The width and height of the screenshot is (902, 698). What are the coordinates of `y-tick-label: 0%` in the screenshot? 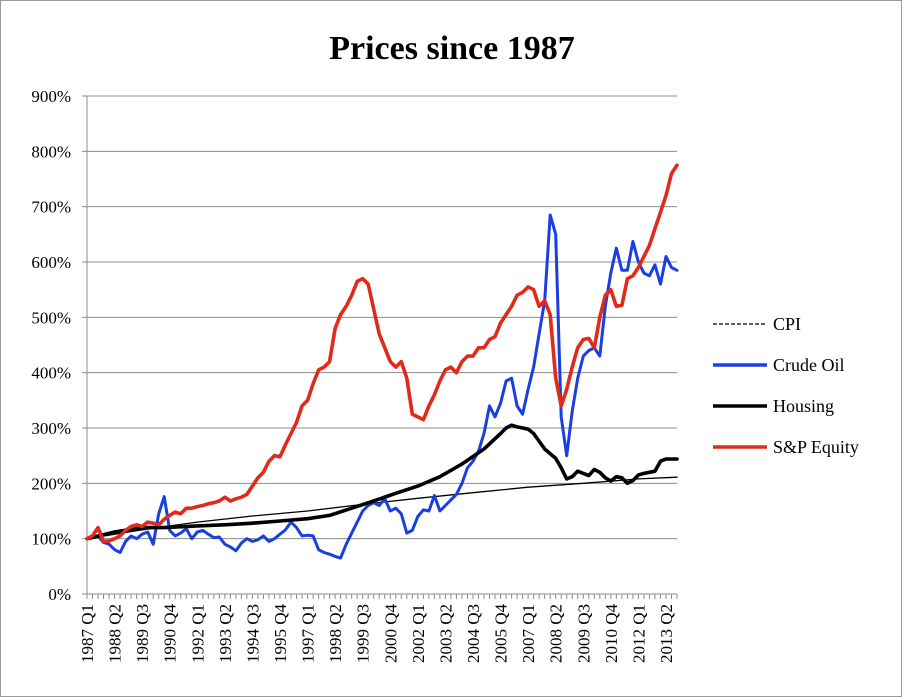 It's located at (59, 594).